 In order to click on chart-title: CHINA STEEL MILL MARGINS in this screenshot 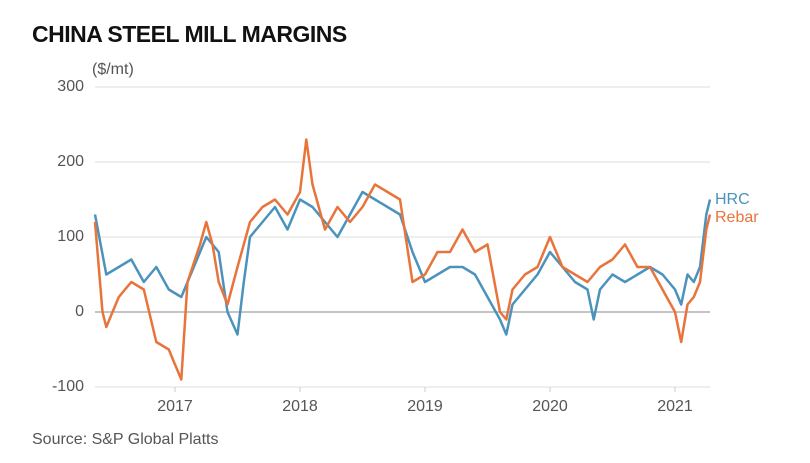, I will do `click(189, 34)`.